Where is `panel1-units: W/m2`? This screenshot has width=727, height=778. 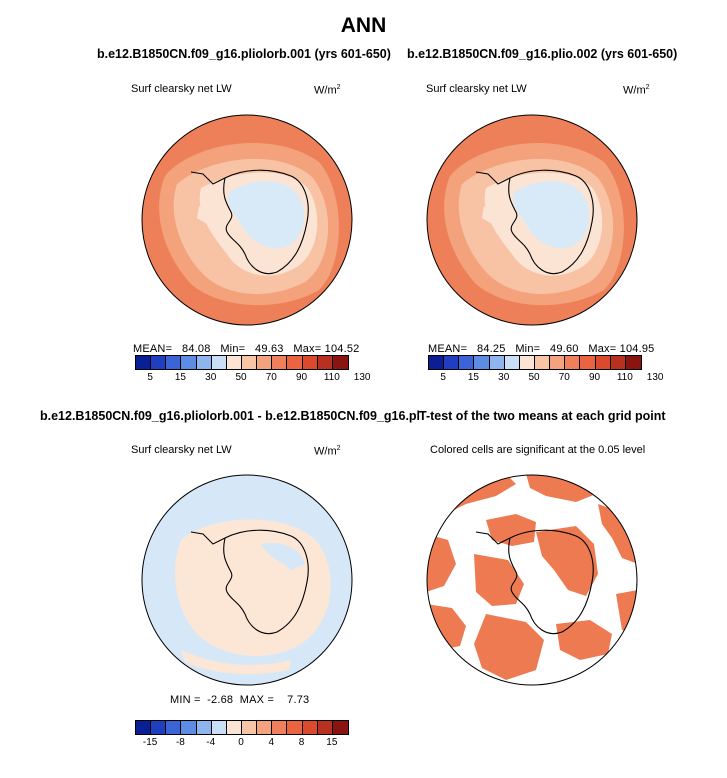 panel1-units: W/m2 is located at coordinates (327, 90).